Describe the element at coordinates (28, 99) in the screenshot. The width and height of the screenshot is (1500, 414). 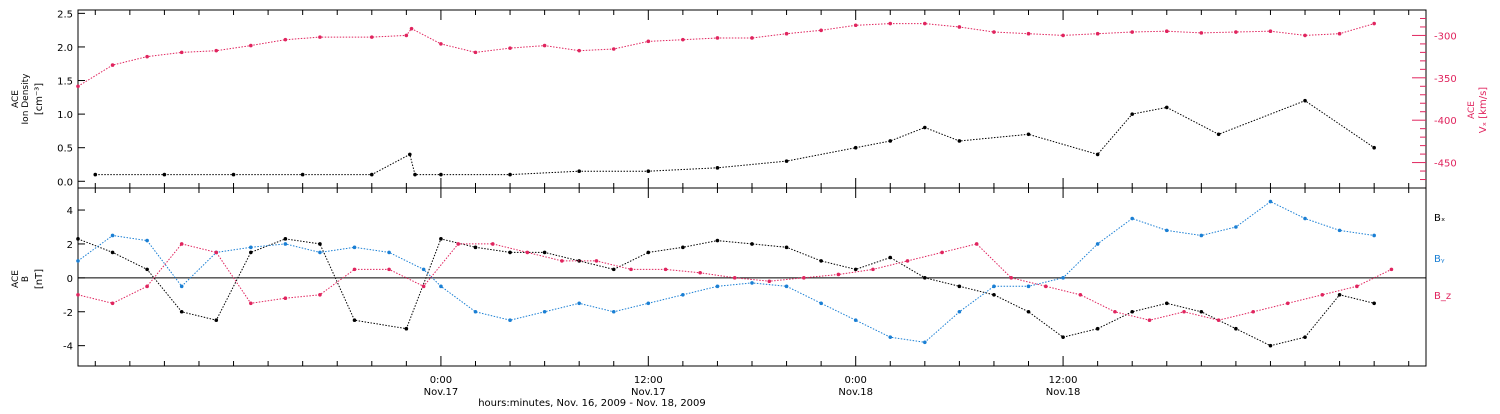
I see `top-left-axis-title: ACE Ion Density [cm⁻³]` at that location.